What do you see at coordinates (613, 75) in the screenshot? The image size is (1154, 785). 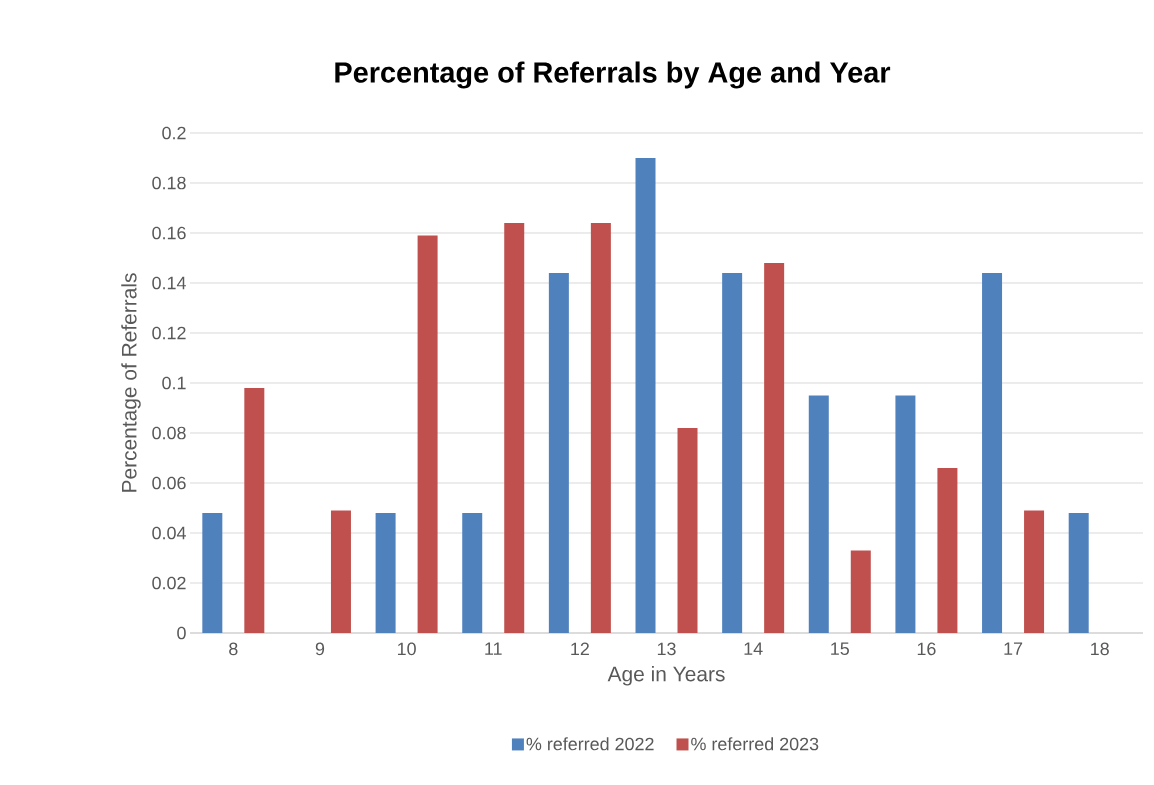 I see `chart-title: Percentage of Referrals by Age and Year` at bounding box center [613, 75].